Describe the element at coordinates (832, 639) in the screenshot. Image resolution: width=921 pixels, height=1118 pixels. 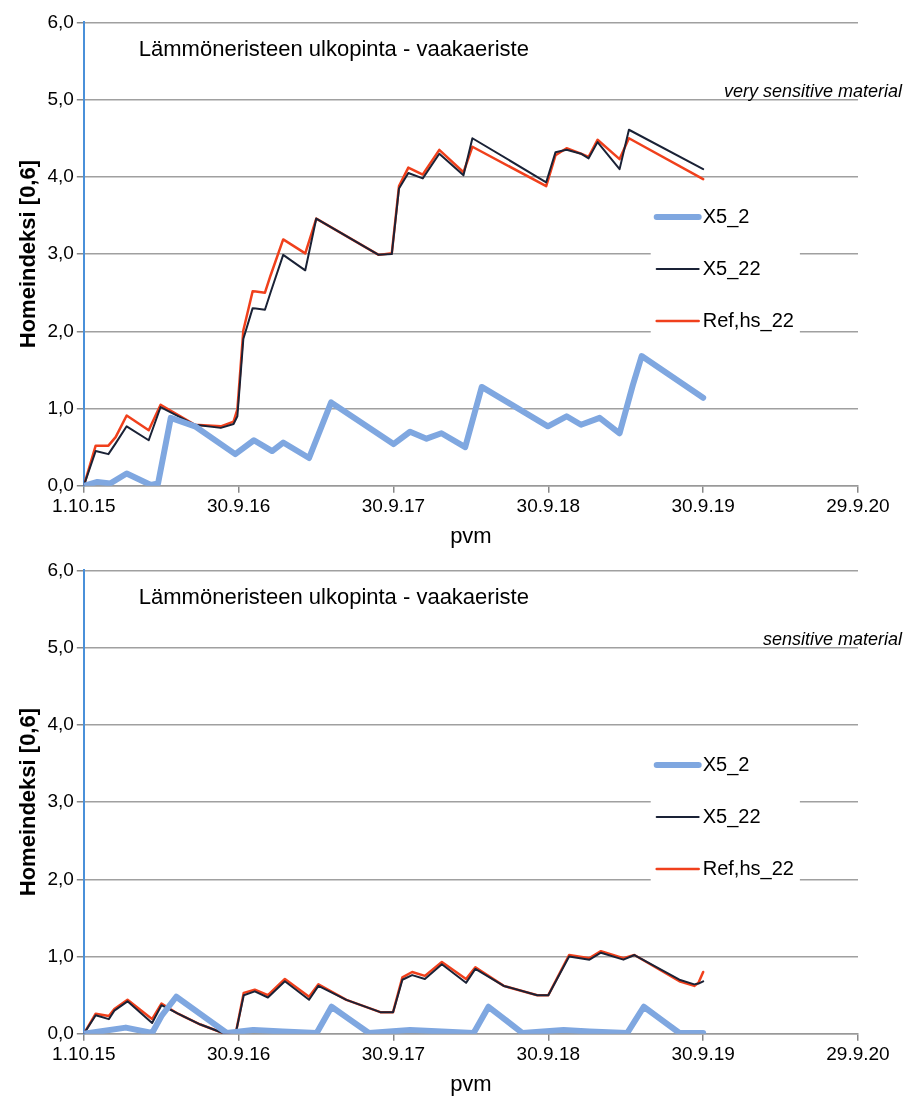
I see `text: sensitive material` at that location.